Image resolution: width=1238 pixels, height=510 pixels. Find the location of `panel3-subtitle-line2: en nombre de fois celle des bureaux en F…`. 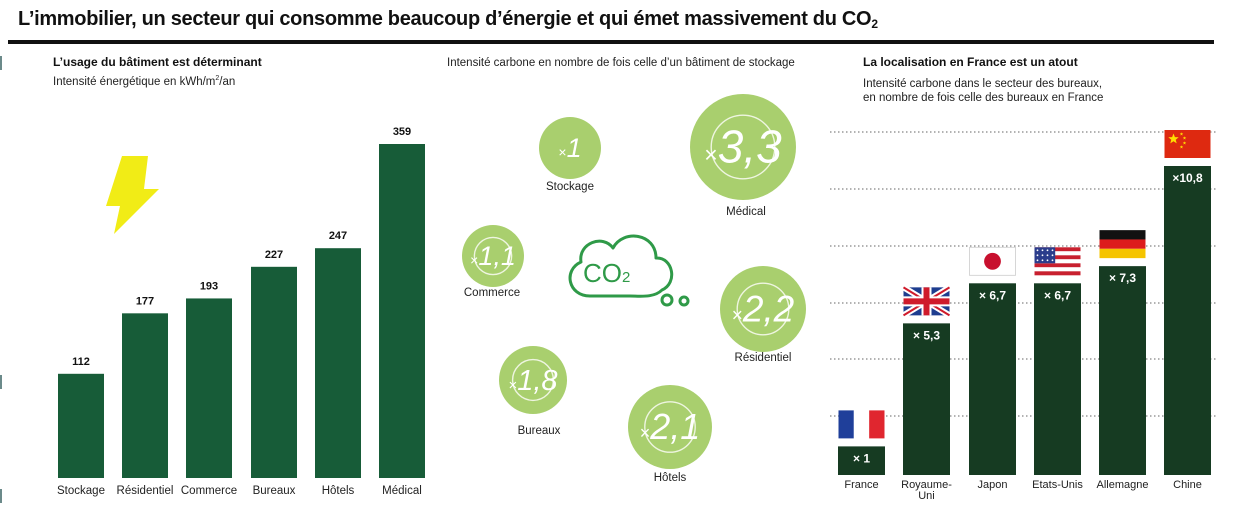

panel3-subtitle-line2: en nombre de fois celle des bureaux en F… is located at coordinates (983, 98).